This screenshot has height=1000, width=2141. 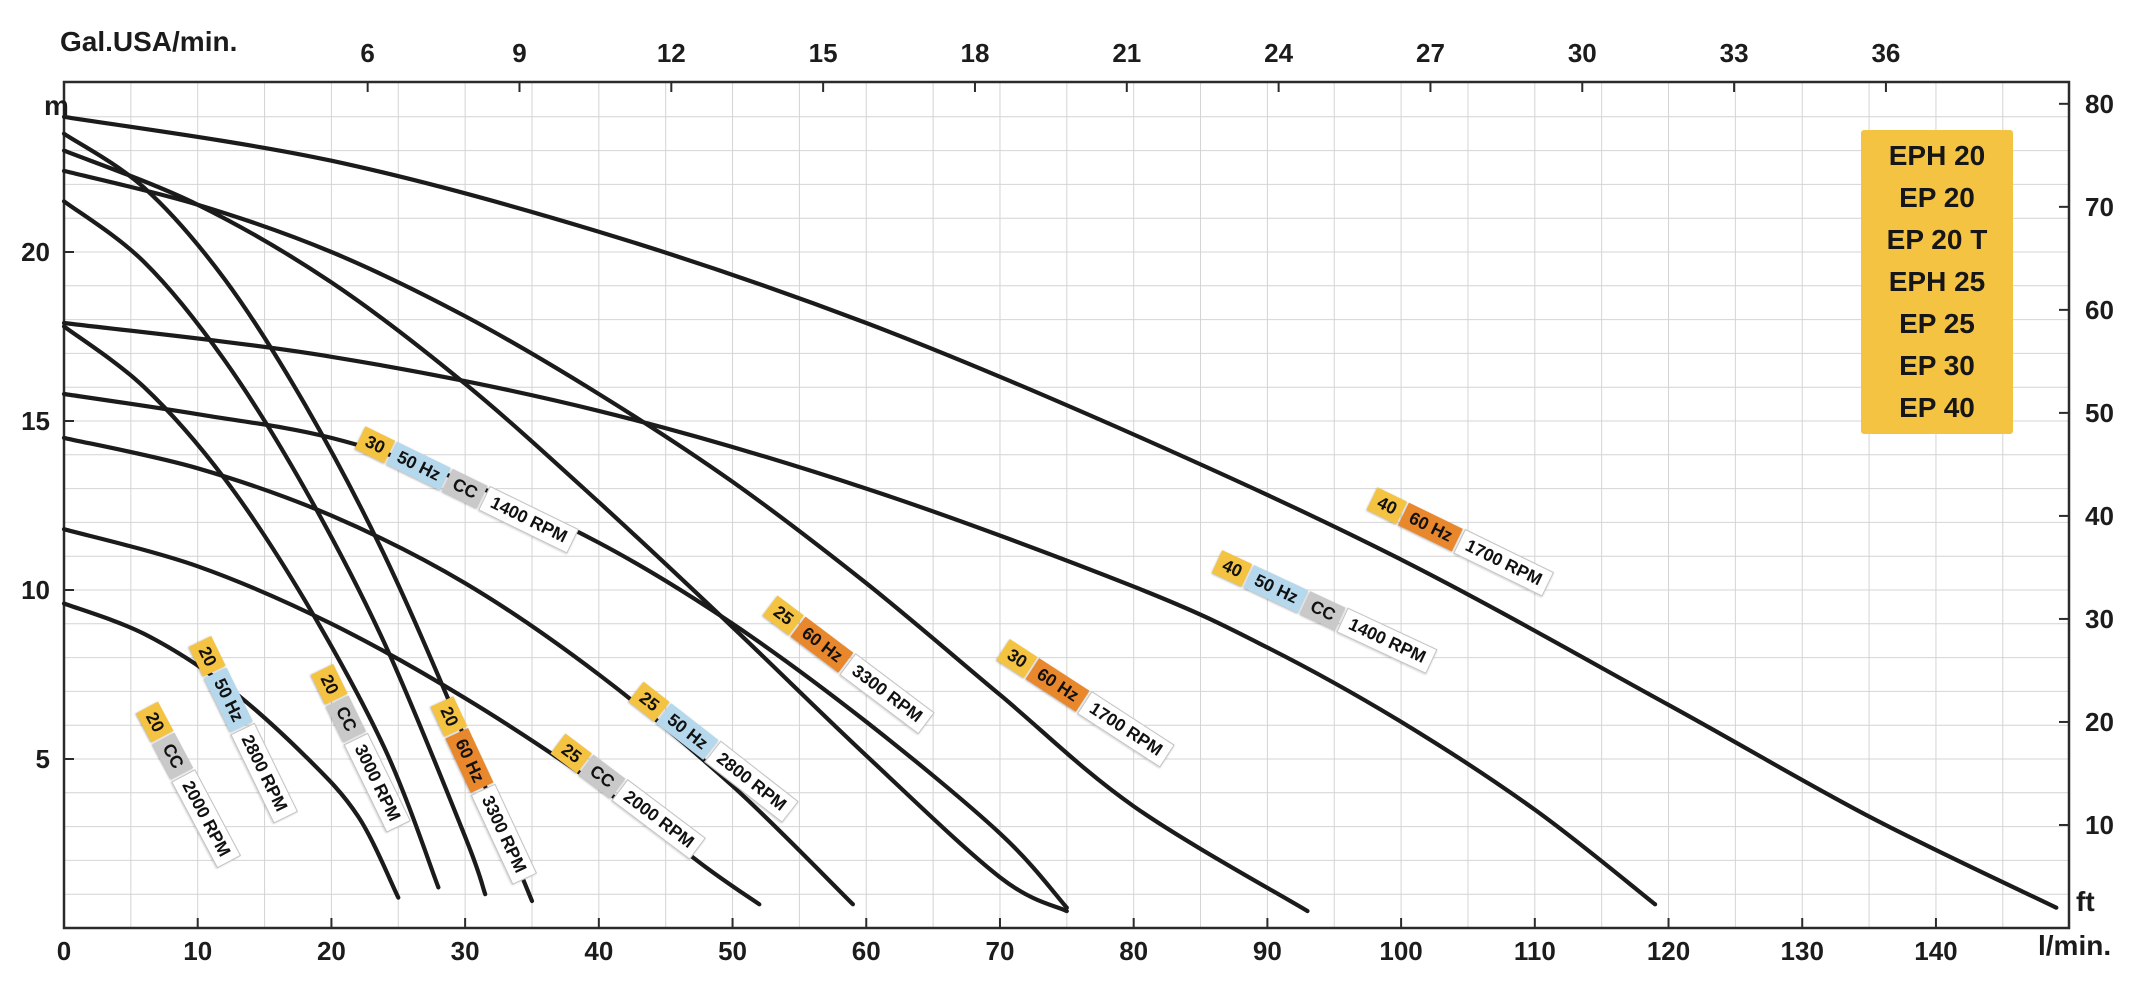 I want to click on legend-box: EPH 20 EP 20 EP 20 T EPH 25 EP 25 EP 30 EP 40, so click(x=1937, y=282).